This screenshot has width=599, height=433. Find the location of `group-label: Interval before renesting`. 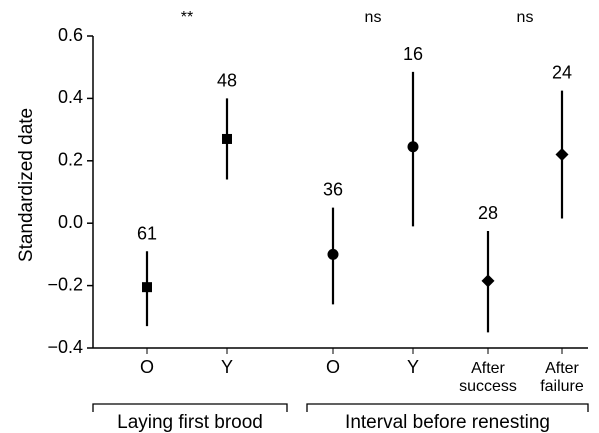

group-label: Interval before renesting is located at coordinates (447, 422).